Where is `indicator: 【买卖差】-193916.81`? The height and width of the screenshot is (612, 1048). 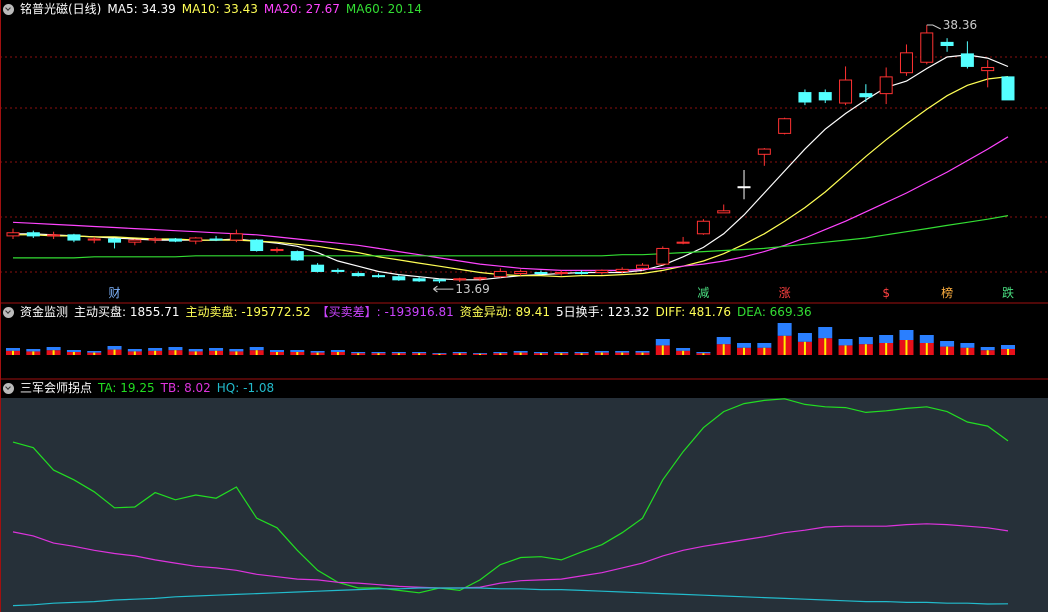 indicator: 【买卖差】-193916.81 is located at coordinates (385, 312).